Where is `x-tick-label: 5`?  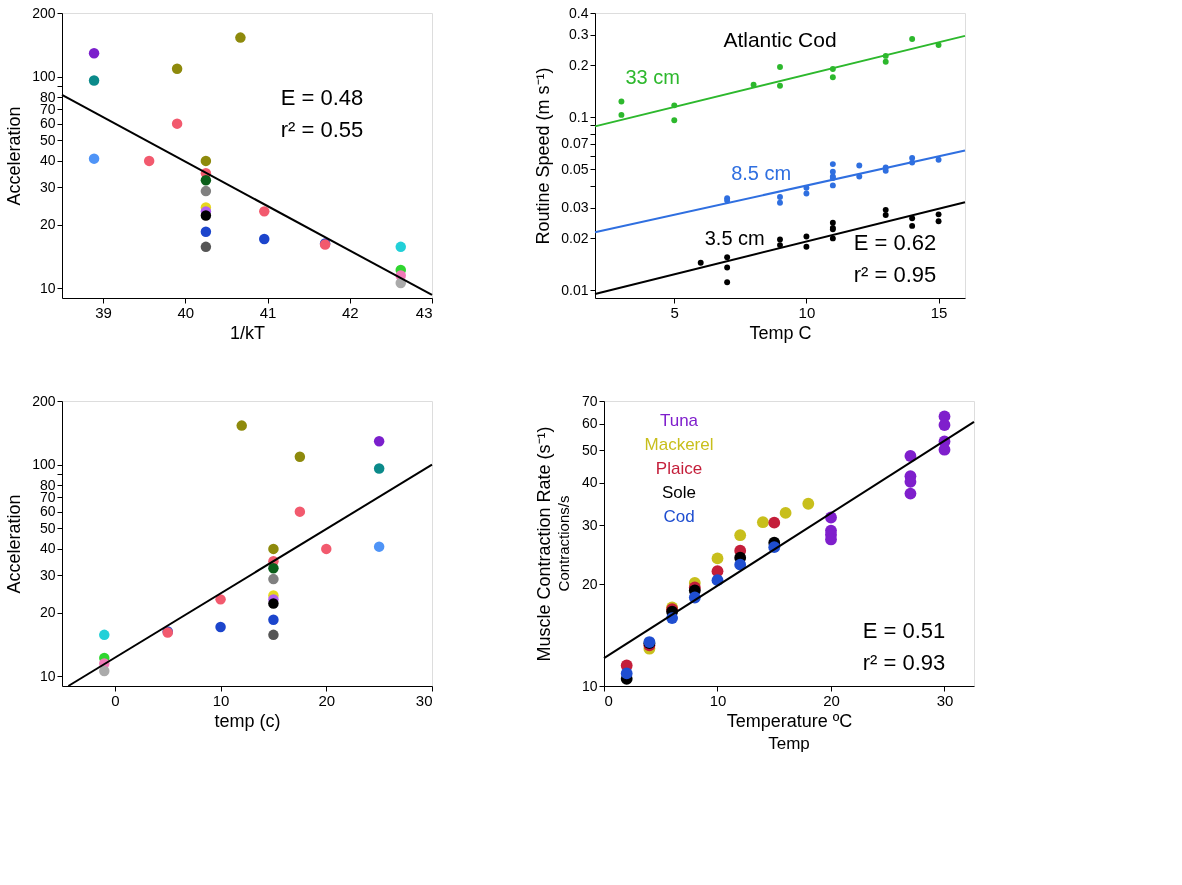 x-tick-label: 5 is located at coordinates (674, 312).